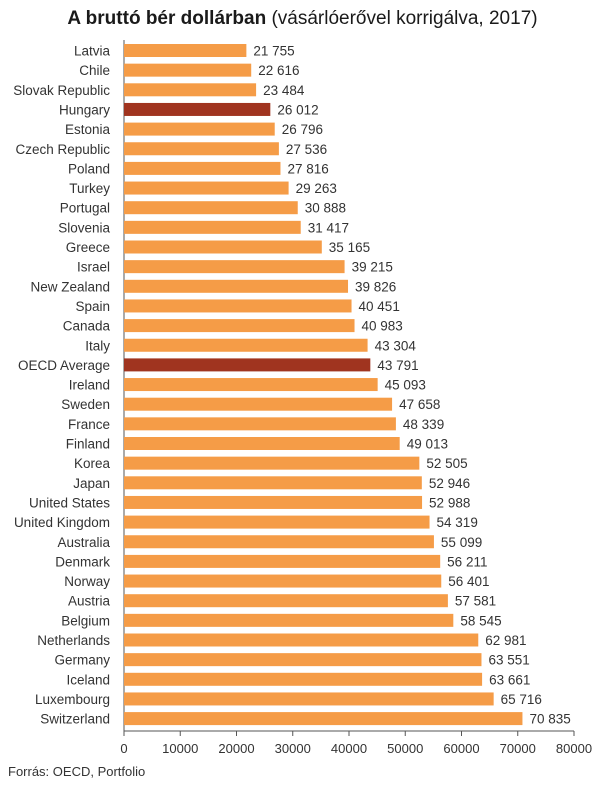  What do you see at coordinates (64, 365) in the screenshot?
I see `category-label: OECD Average` at bounding box center [64, 365].